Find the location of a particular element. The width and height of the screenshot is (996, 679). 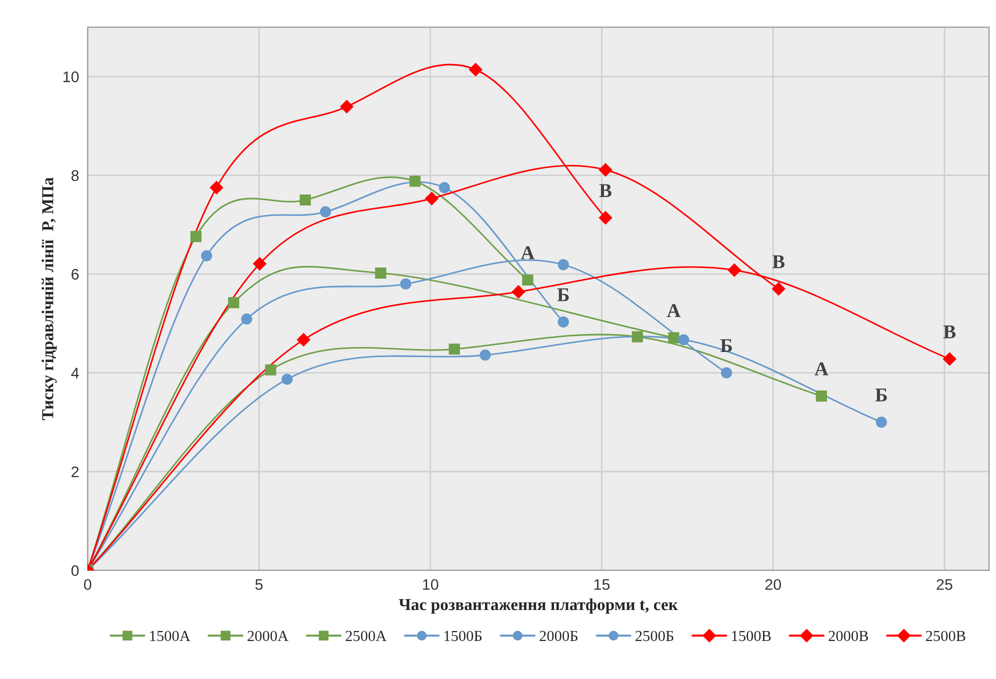

y-tick-label: 8 is located at coordinates (75, 175).